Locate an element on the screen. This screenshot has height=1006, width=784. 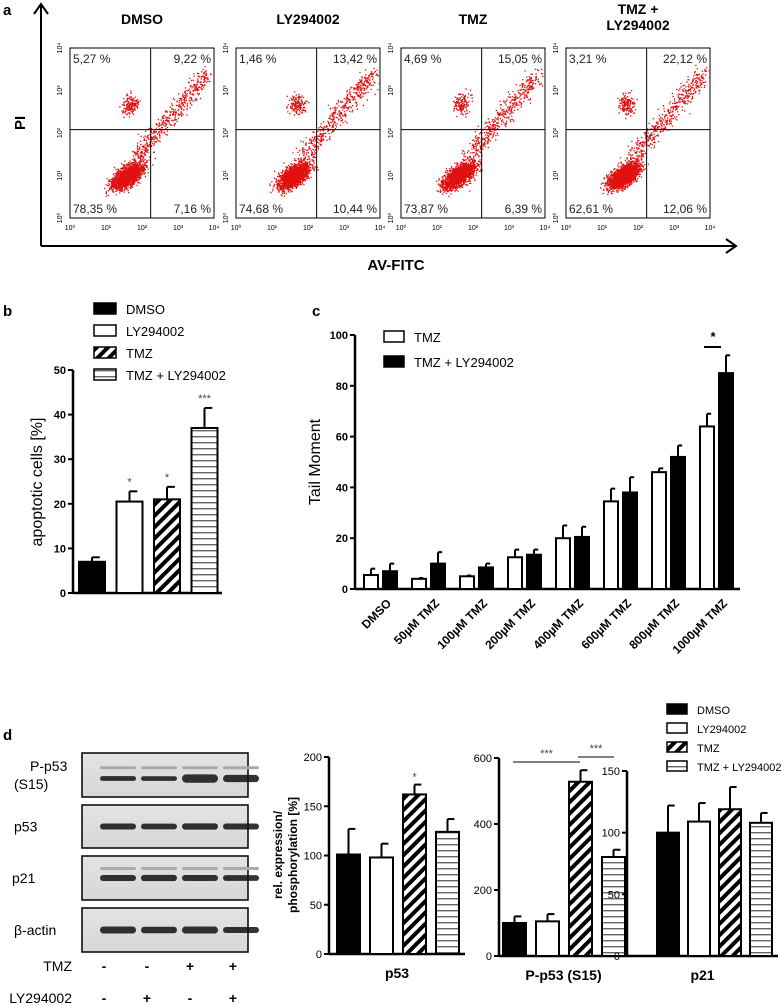
significance-label: * is located at coordinates (713, 336).